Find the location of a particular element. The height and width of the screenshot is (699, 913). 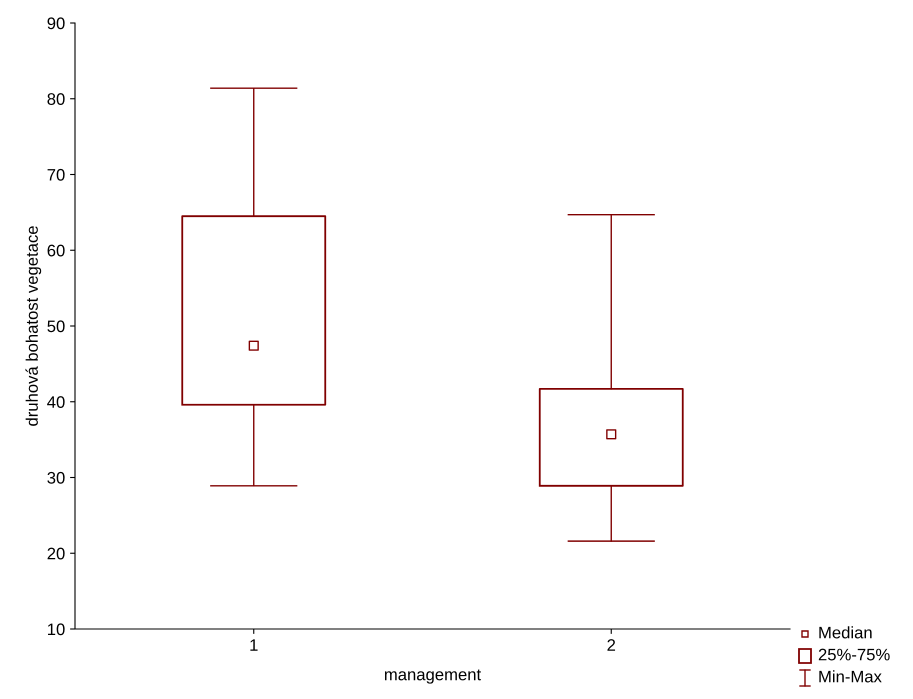

y-tick-label: 40 is located at coordinates (56, 402).